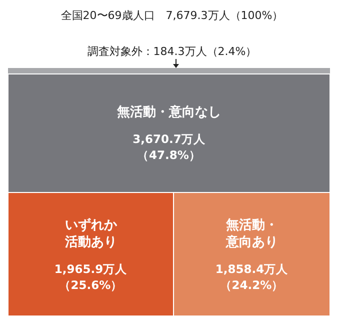 The height and width of the screenshot is (336, 343). Describe the element at coordinates (169, 147) in the screenshot. I see `data-label: 3,670.7万人（47.8%）` at that location.